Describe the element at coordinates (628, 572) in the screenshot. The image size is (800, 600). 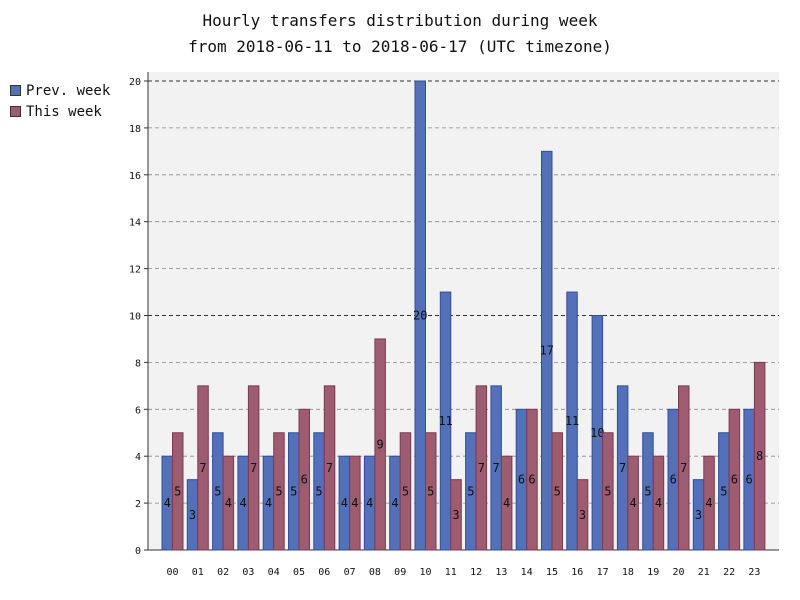
I see `x-tick-label: 18` at that location.